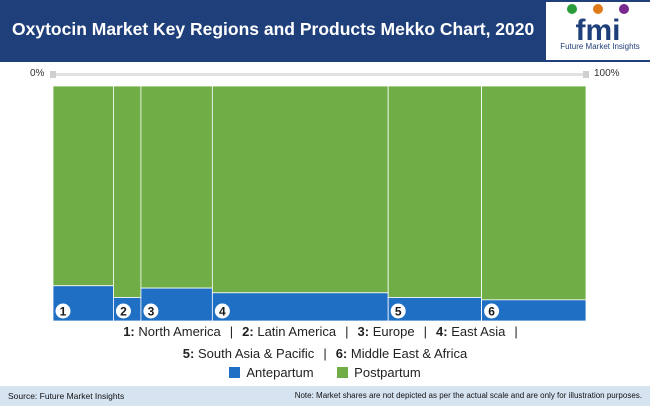 Image resolution: width=650 pixels, height=406 pixels. What do you see at coordinates (600, 46) in the screenshot?
I see `logo-caption: Future Market Insights` at bounding box center [600, 46].